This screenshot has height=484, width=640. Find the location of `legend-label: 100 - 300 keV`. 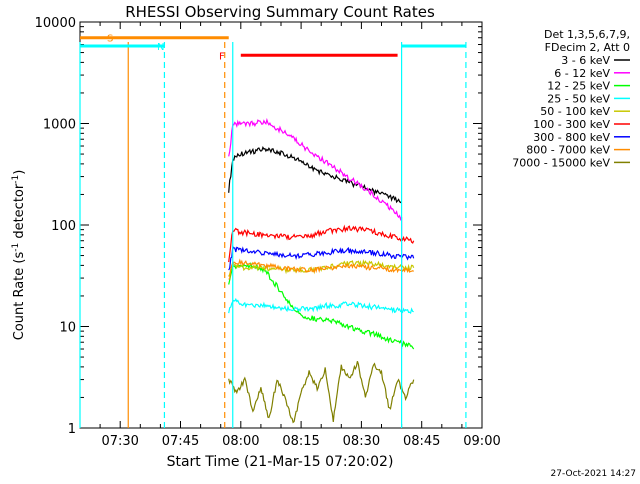

legend-label: 100 - 300 keV is located at coordinates (571, 124).